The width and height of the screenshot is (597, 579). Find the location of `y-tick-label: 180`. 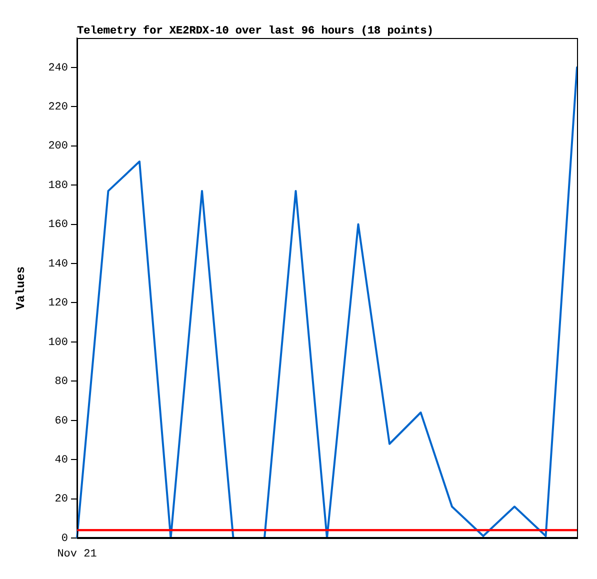

y-tick-label: 180 is located at coordinates (58, 186).